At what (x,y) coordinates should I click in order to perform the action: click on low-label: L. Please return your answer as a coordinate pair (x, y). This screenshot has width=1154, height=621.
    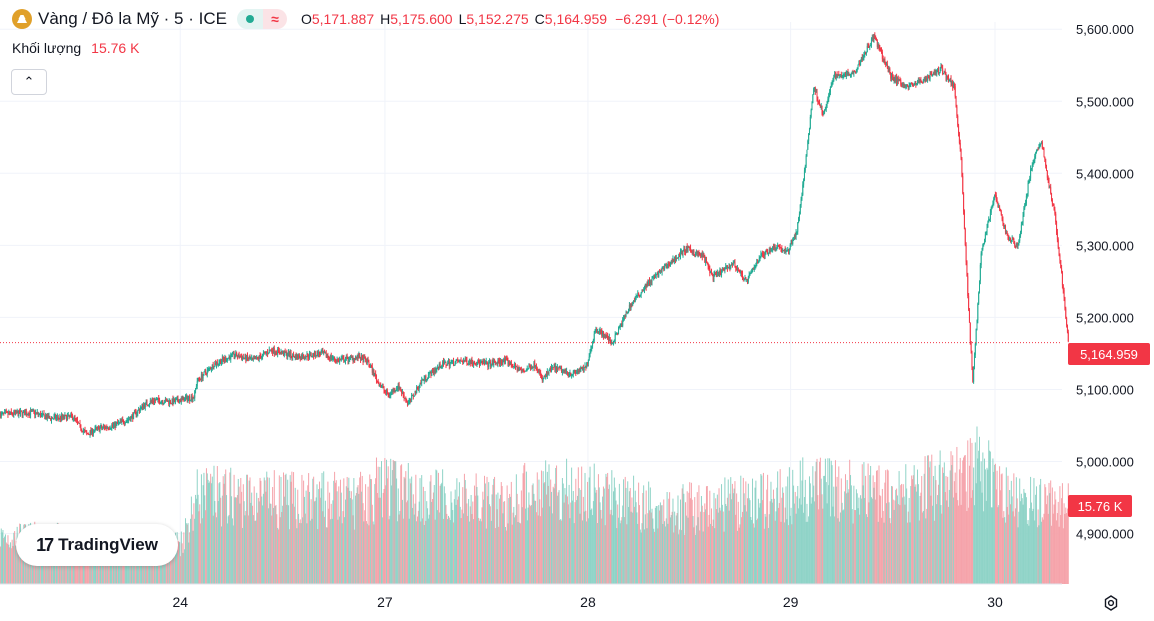
    Looking at the image, I should click on (462, 19).